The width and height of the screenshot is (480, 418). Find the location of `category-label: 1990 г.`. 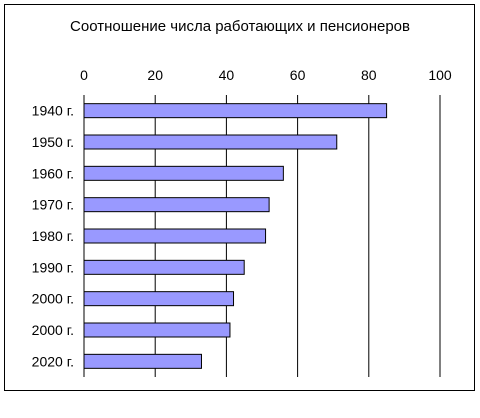

category-label: 1990 г. is located at coordinates (53, 267).